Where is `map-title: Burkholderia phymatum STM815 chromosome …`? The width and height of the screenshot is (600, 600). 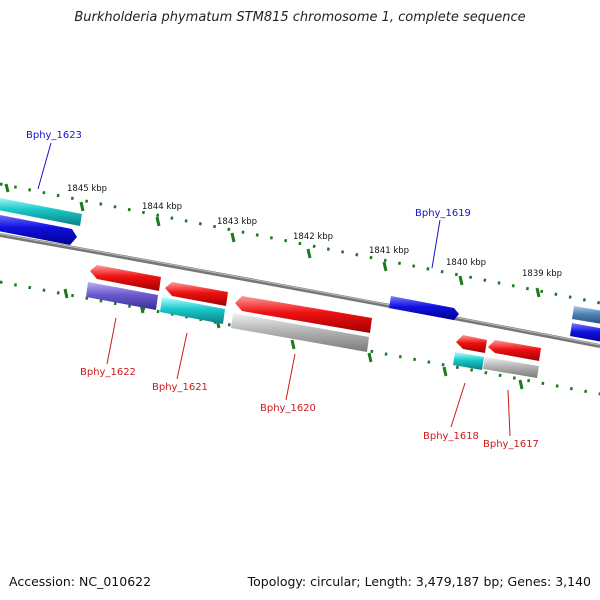
map-title: Burkholderia phymatum STM815 chromosome … is located at coordinates (300, 17).